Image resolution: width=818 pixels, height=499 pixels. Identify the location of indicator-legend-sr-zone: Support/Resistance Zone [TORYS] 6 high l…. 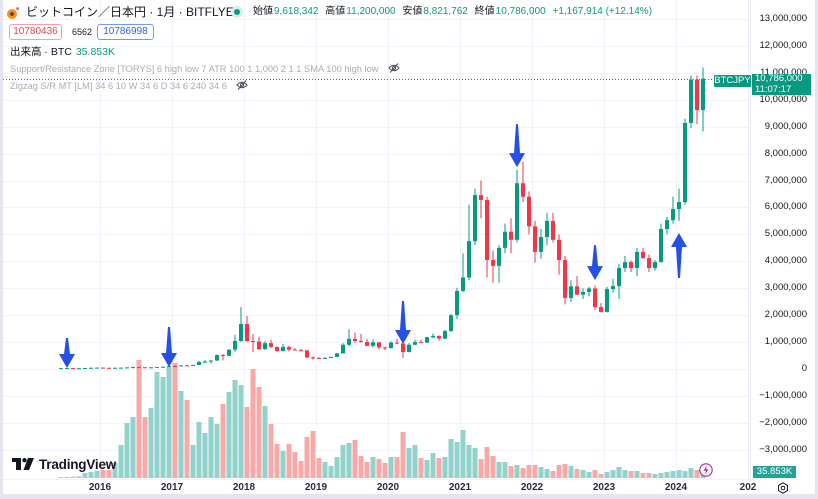
(205, 69).